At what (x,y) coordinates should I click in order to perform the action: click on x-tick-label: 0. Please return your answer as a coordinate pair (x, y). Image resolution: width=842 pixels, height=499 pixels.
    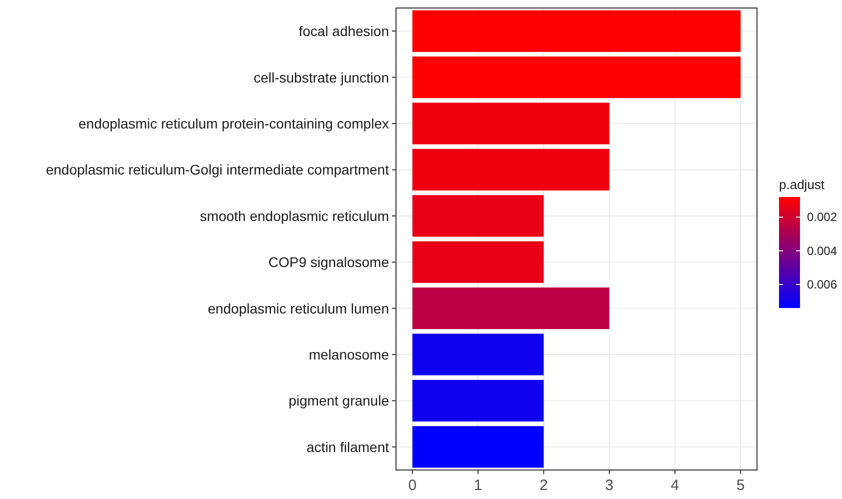
    Looking at the image, I should click on (412, 485).